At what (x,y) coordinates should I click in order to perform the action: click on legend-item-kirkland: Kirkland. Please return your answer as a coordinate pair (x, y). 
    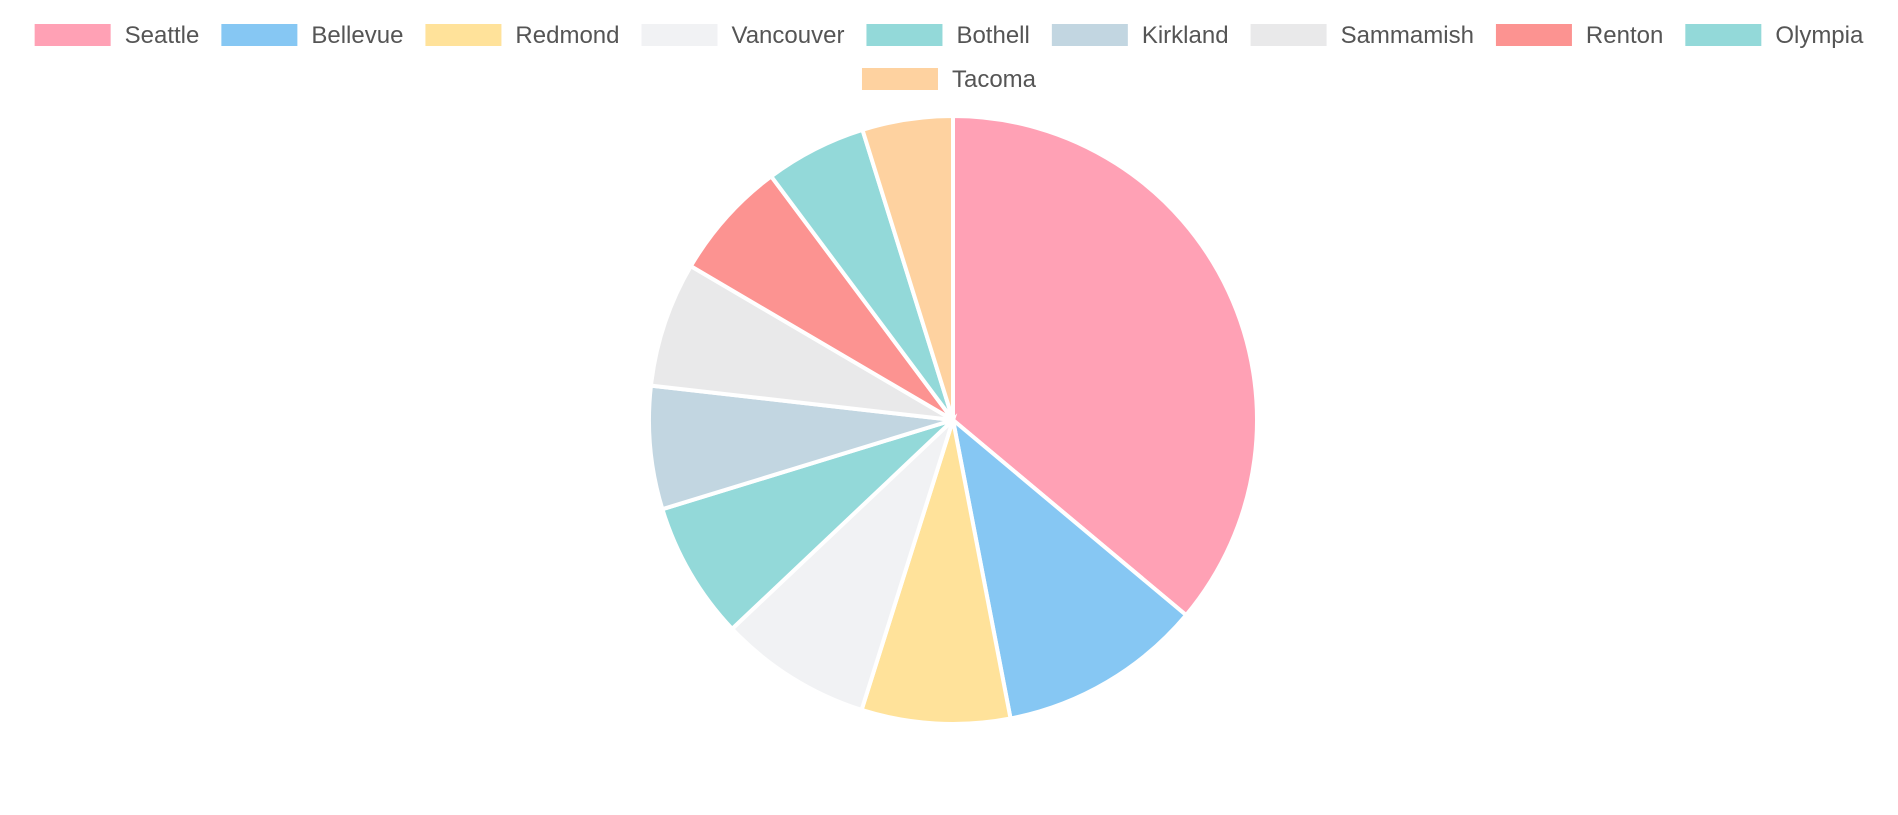
    Looking at the image, I should click on (1140, 35).